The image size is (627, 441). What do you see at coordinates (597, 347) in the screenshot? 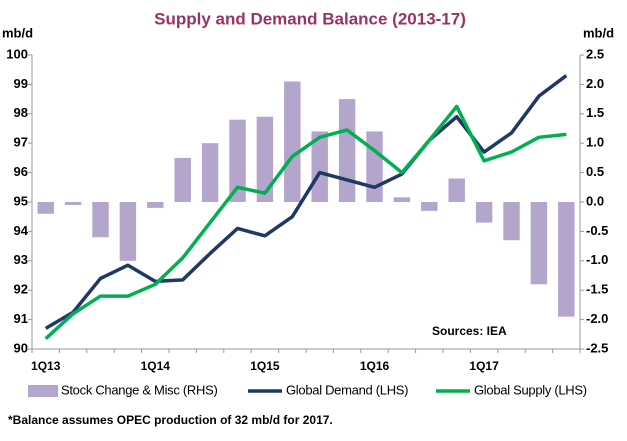
I see `y2-tick-label: -2.5` at bounding box center [597, 347].